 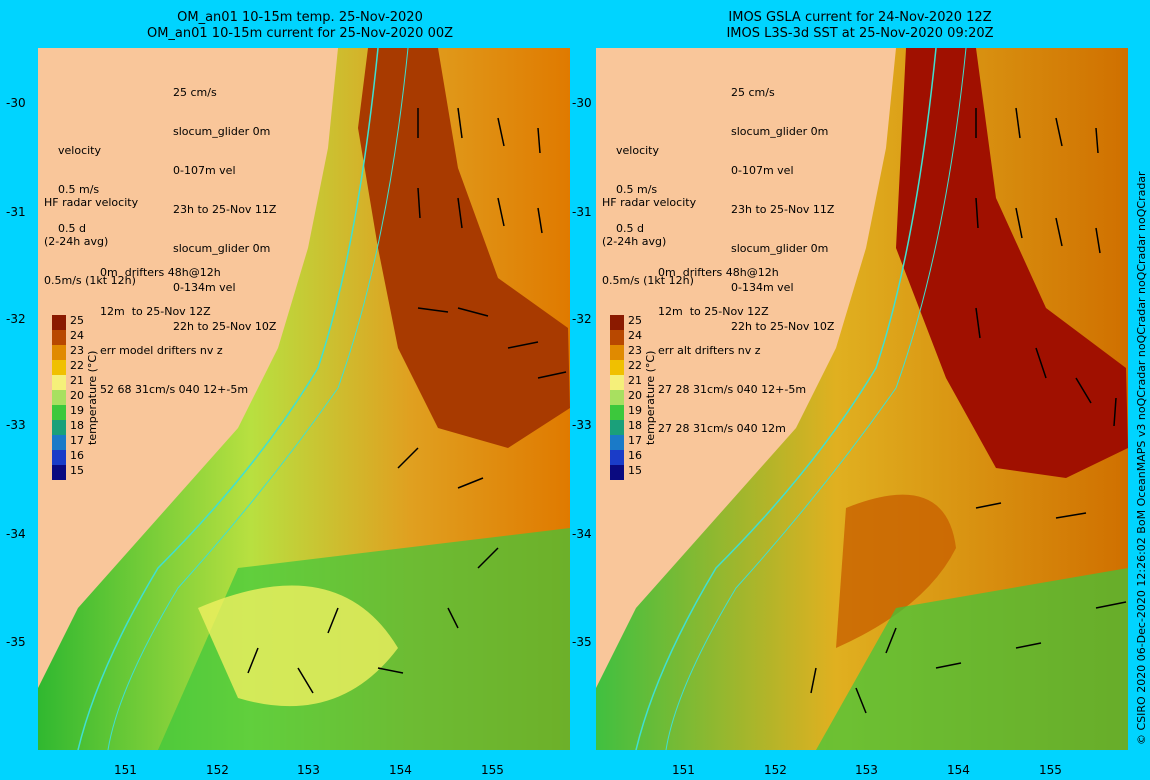 What do you see at coordinates (77, 365) in the screenshot?
I see `colorbar-label: 22` at bounding box center [77, 365].